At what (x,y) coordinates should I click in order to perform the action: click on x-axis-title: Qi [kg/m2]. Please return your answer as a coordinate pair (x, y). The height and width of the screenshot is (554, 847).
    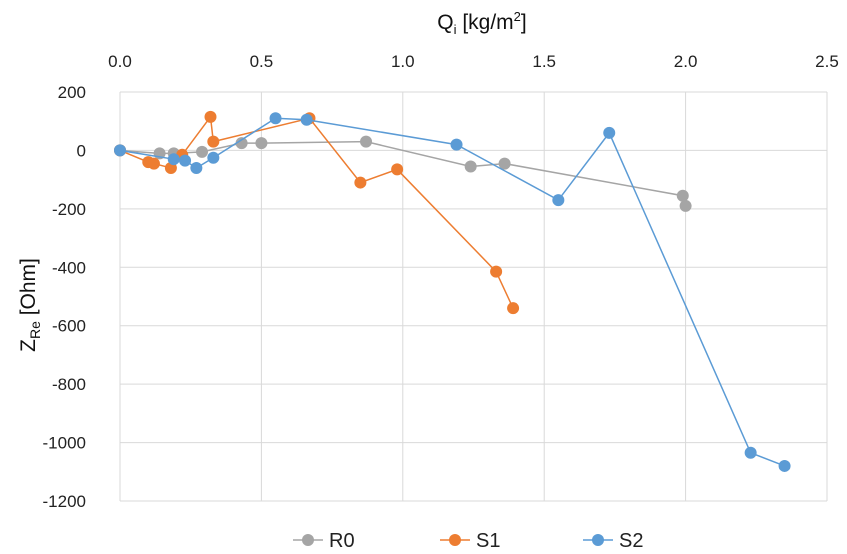
    Looking at the image, I should click on (482, 23).